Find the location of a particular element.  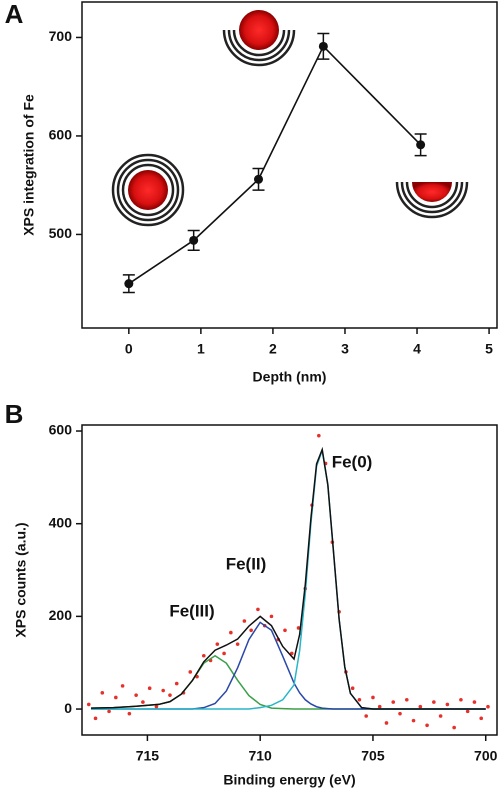

y-axis-label: XPS counts (a.u.) is located at coordinates (21, 579).